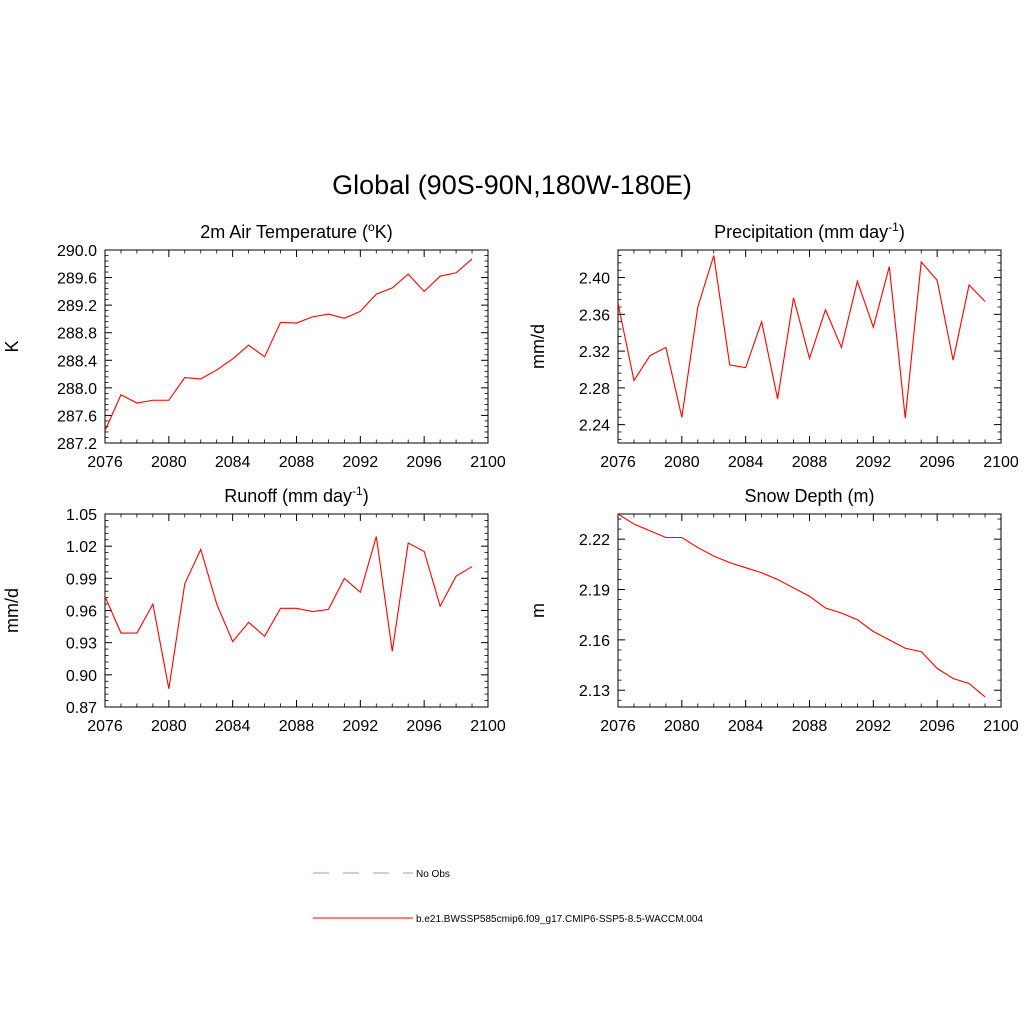  Describe the element at coordinates (371, 227) in the screenshot. I see `panel-title-superscript: o` at that location.